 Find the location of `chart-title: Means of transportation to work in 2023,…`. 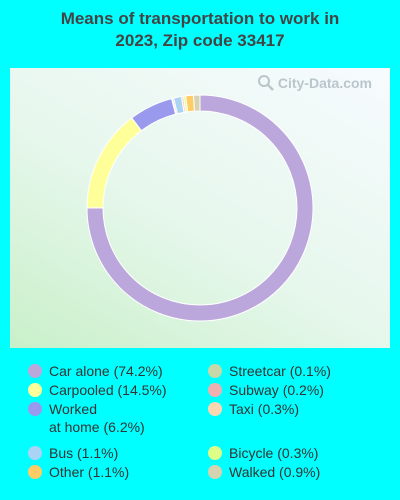

chart-title: Means of transportation to work in 2023,… is located at coordinates (200, 30).